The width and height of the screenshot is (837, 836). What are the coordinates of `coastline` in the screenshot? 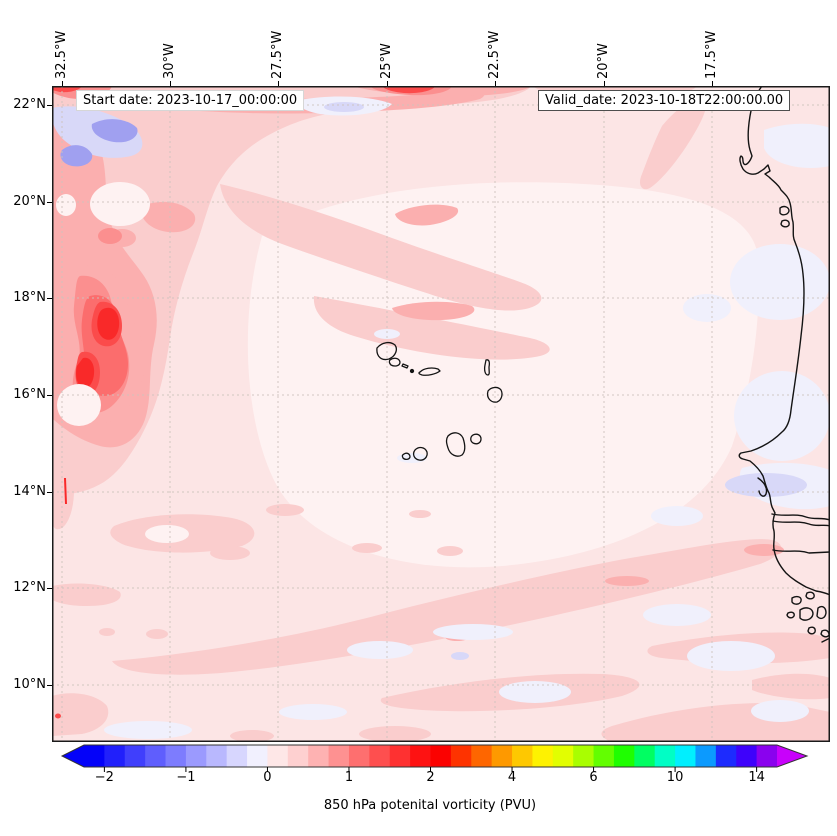 It's located at (784, 341).